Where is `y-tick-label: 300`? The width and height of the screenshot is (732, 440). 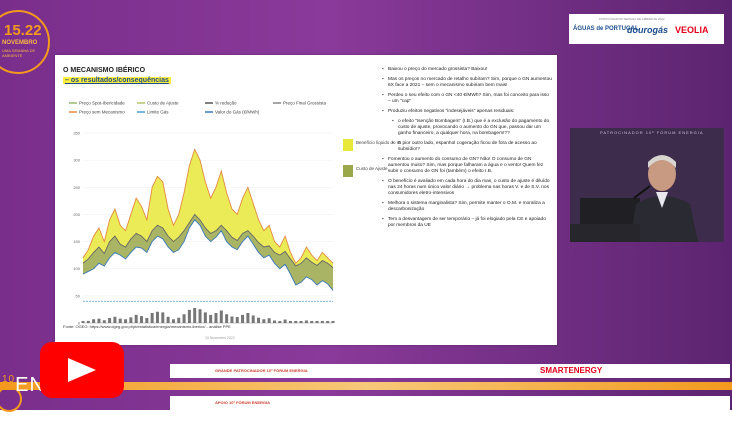 y-tick-label: 300 is located at coordinates (76, 160).